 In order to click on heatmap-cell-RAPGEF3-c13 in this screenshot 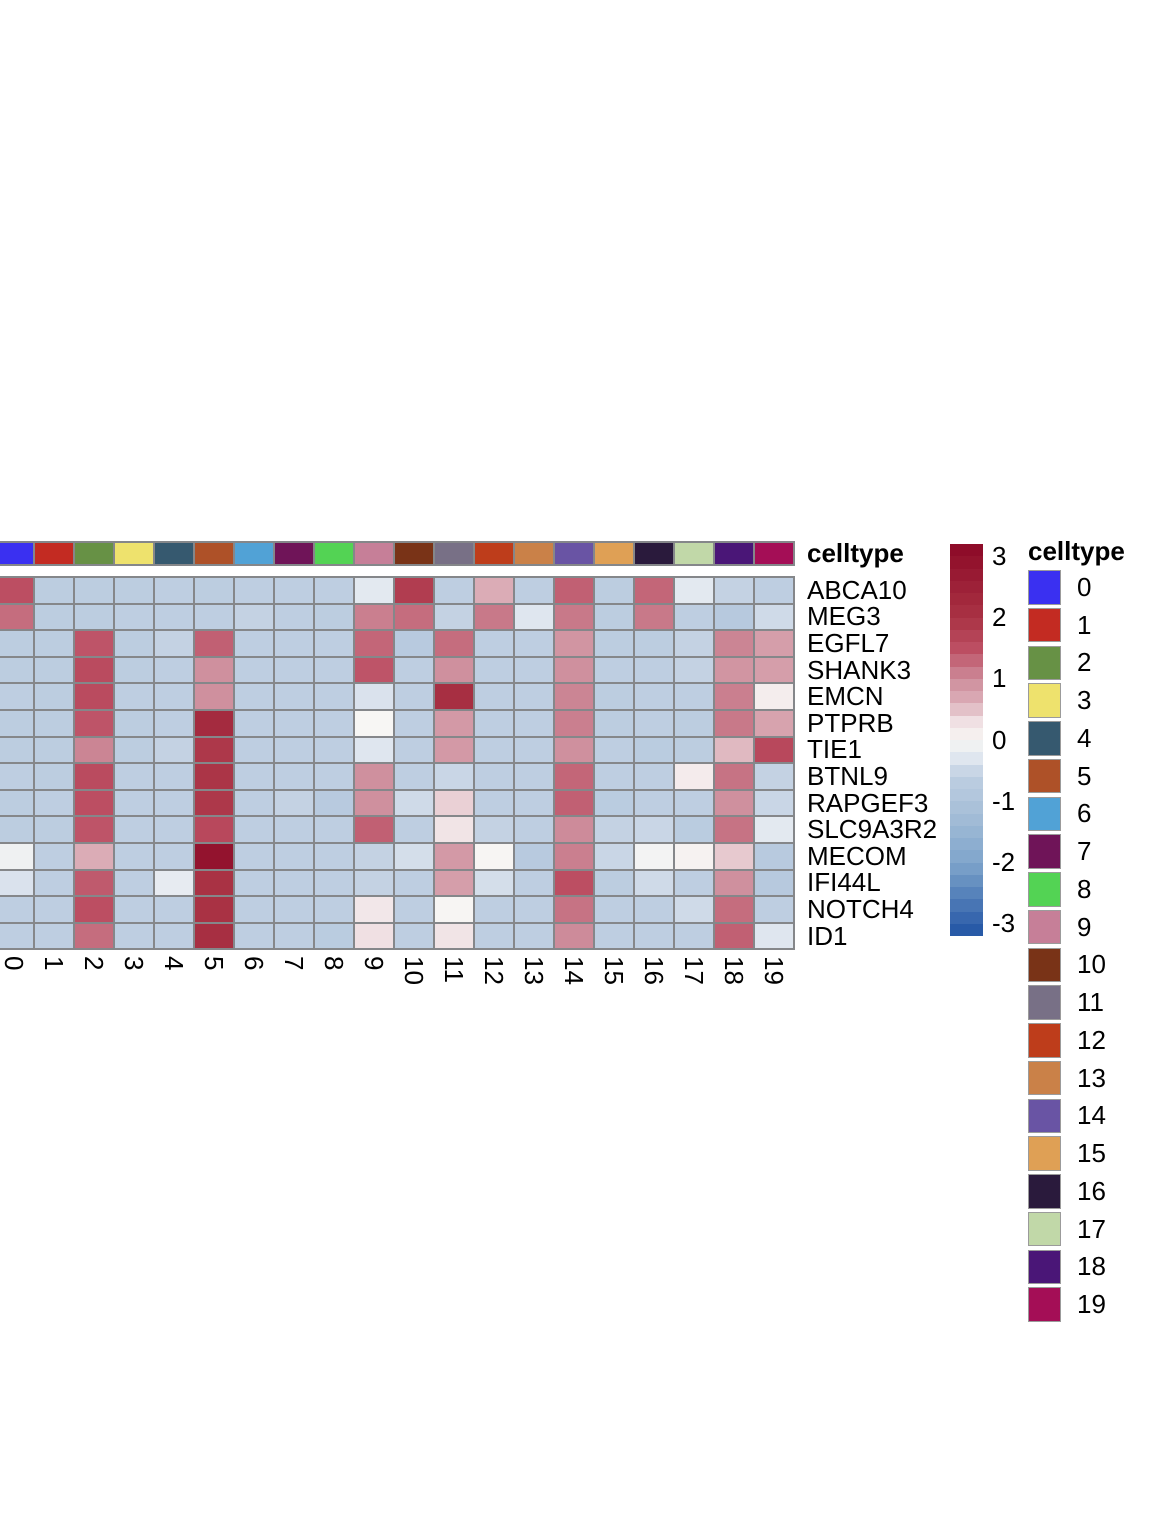, I will do `click(534, 803)`.